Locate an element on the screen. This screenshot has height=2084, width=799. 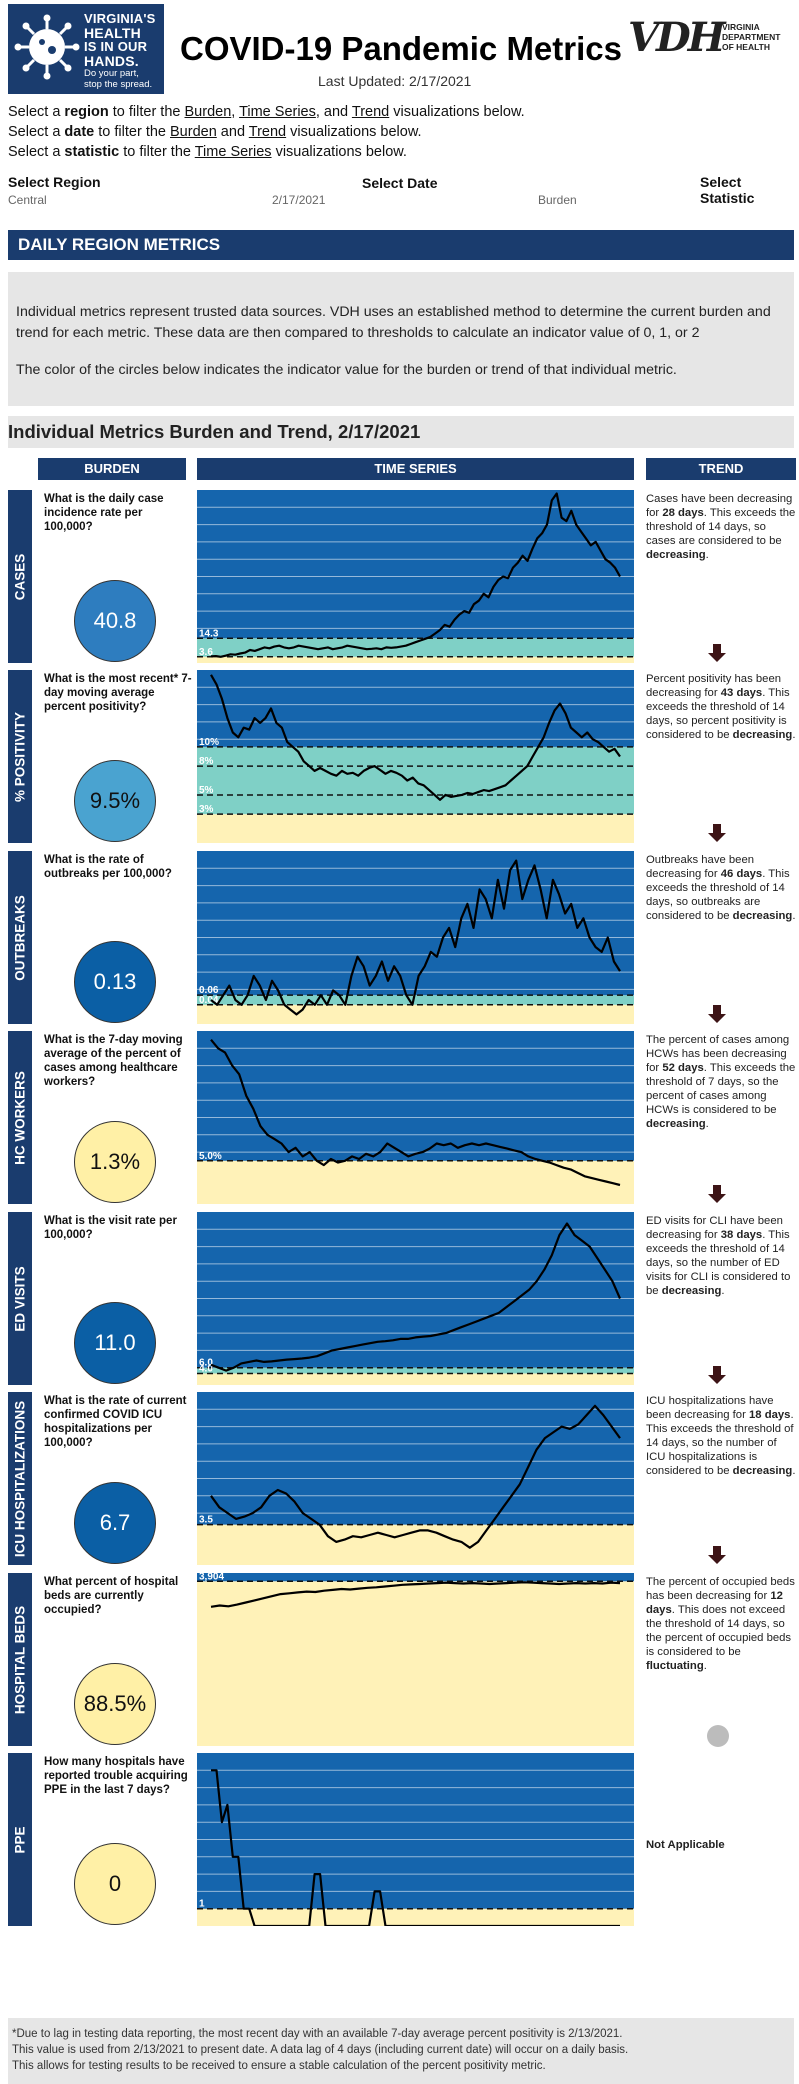
daily-region-metrics-banner: DAILY REGION METRICS is located at coordinates (401, 245).